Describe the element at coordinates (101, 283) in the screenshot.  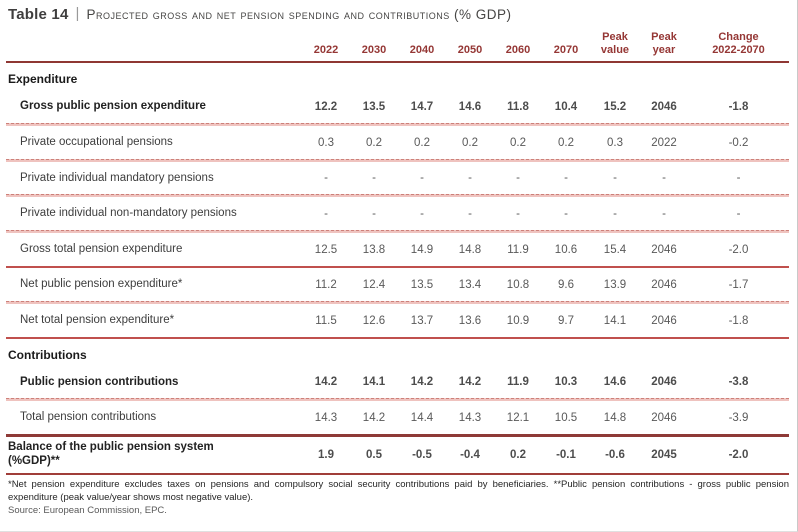
I see `row-label: Net public pension expenditure*` at that location.